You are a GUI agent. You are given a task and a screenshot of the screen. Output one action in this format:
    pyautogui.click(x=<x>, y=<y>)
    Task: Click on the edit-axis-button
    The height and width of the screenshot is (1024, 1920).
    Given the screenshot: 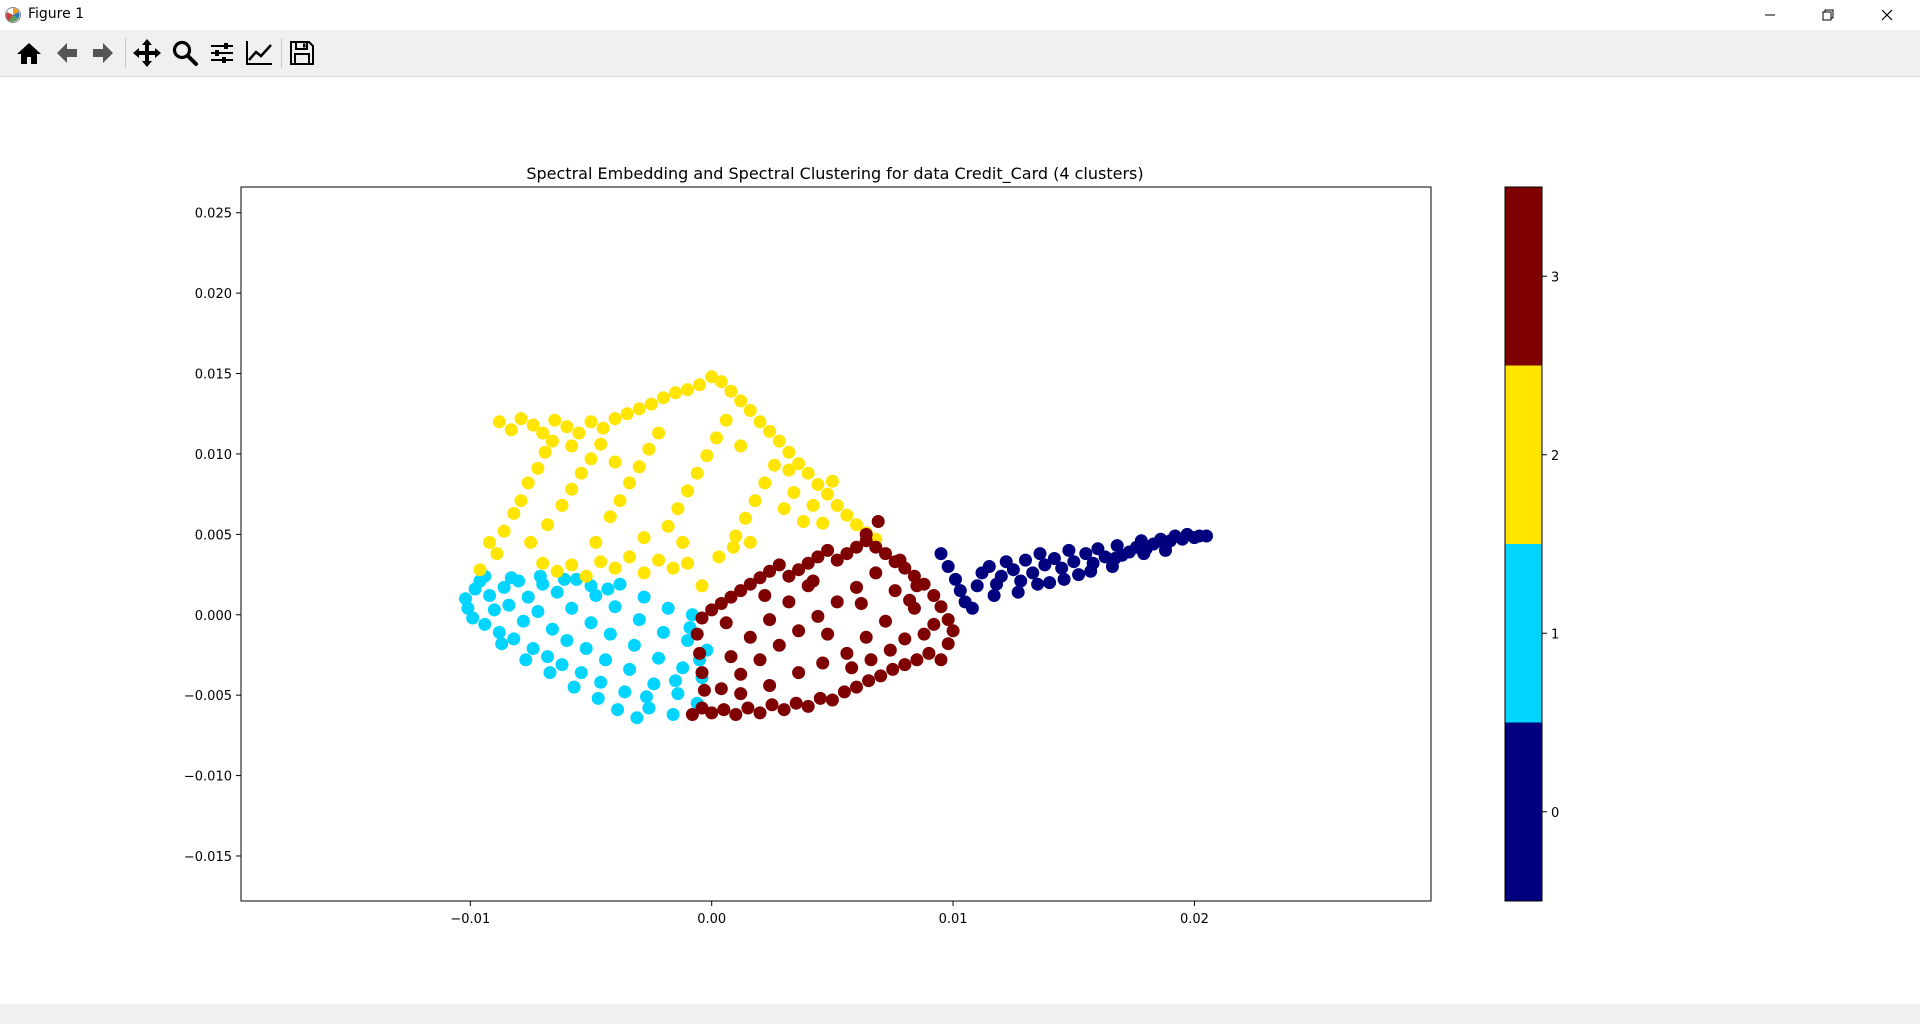 What is the action you would take?
    pyautogui.click(x=259, y=53)
    